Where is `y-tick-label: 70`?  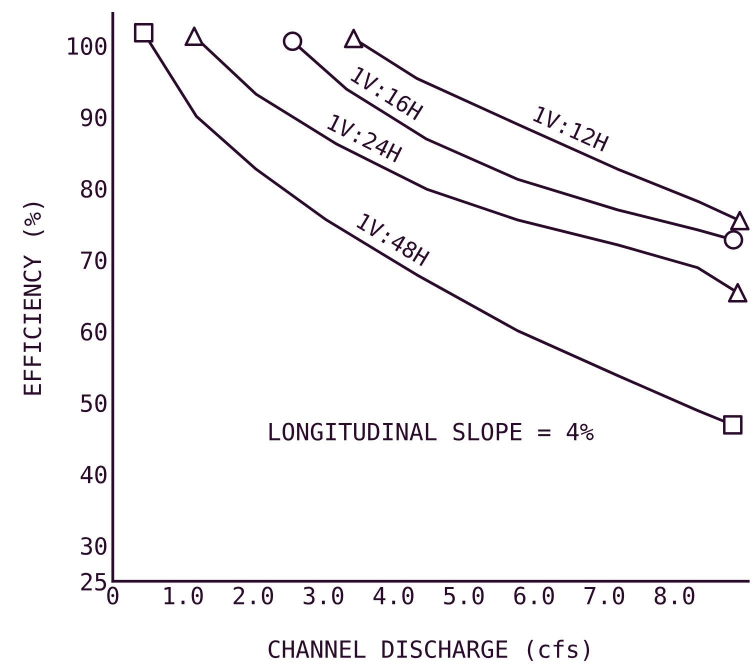 y-tick-label: 70 is located at coordinates (93, 260).